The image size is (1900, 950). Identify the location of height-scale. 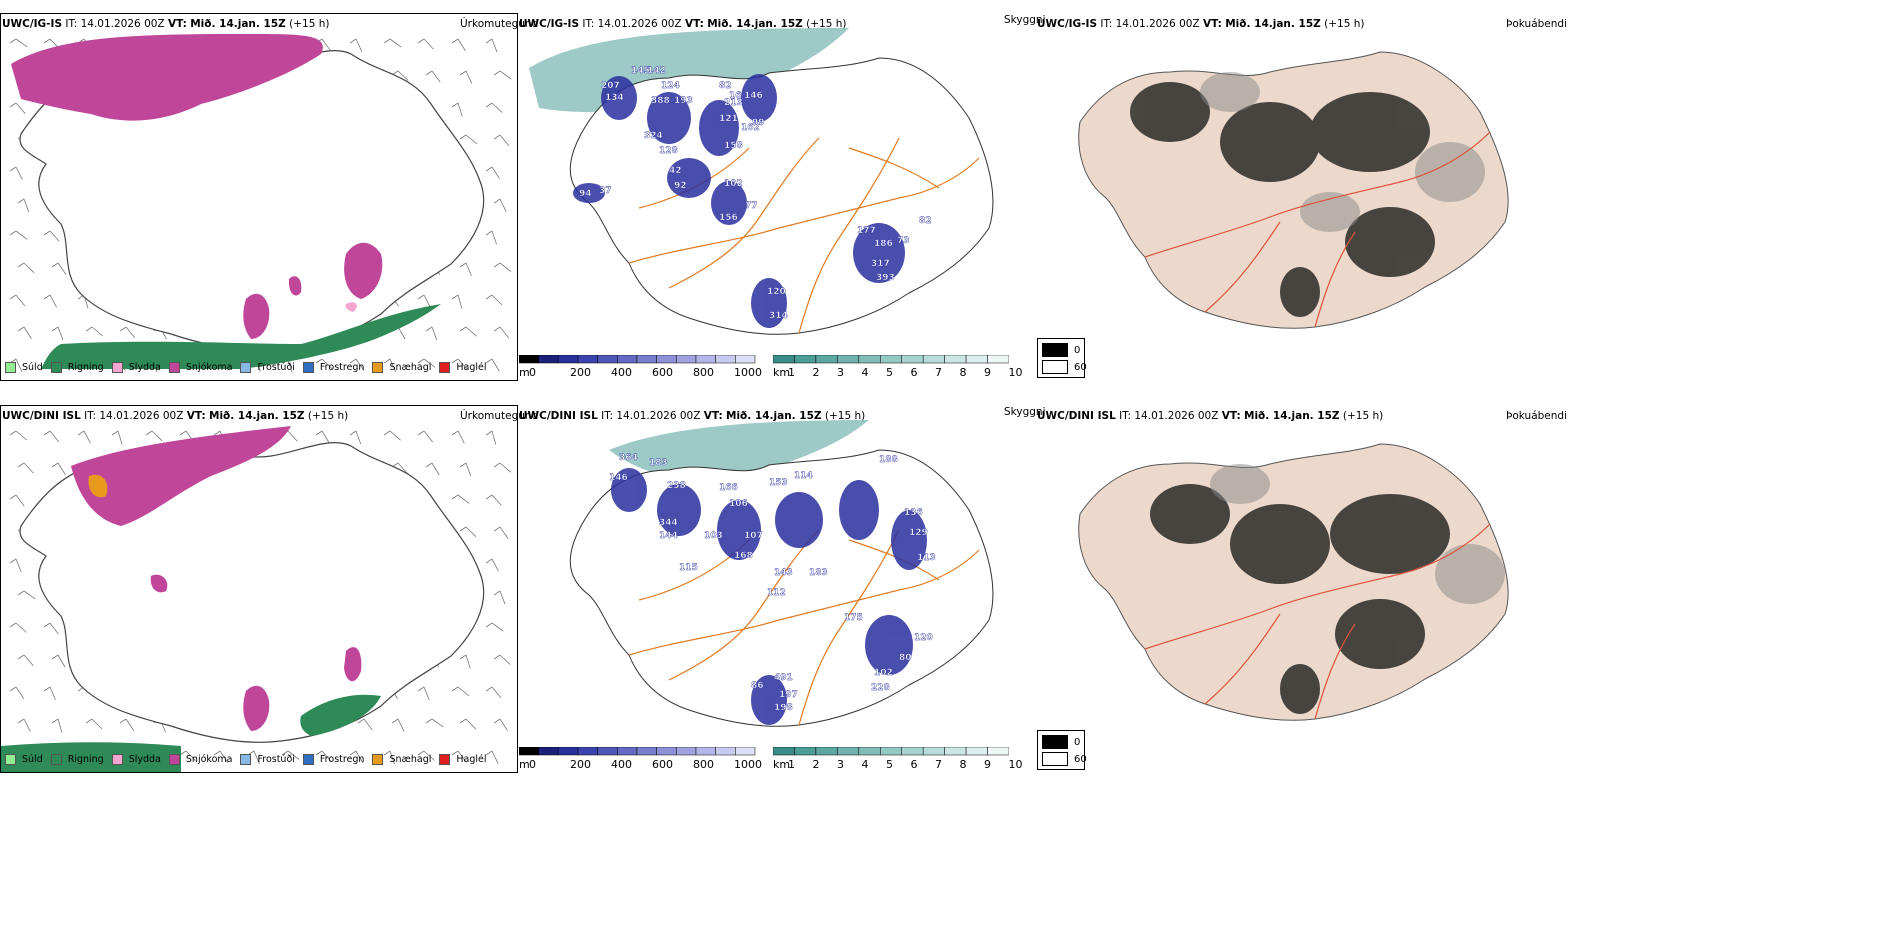
(637, 751).